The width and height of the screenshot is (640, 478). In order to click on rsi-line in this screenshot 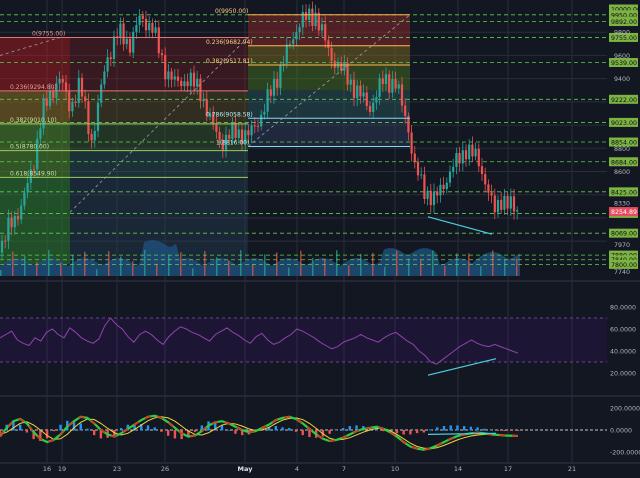, I will do `click(259, 341)`.